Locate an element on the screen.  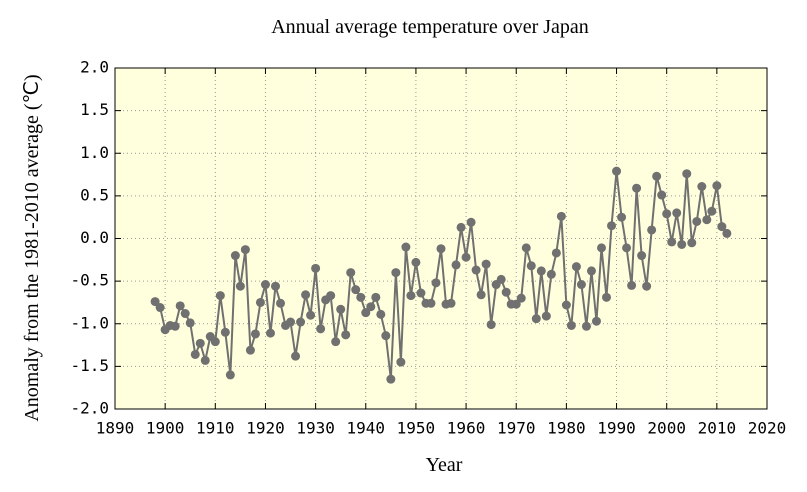
x-tick-label: 1940 is located at coordinates (366, 428).